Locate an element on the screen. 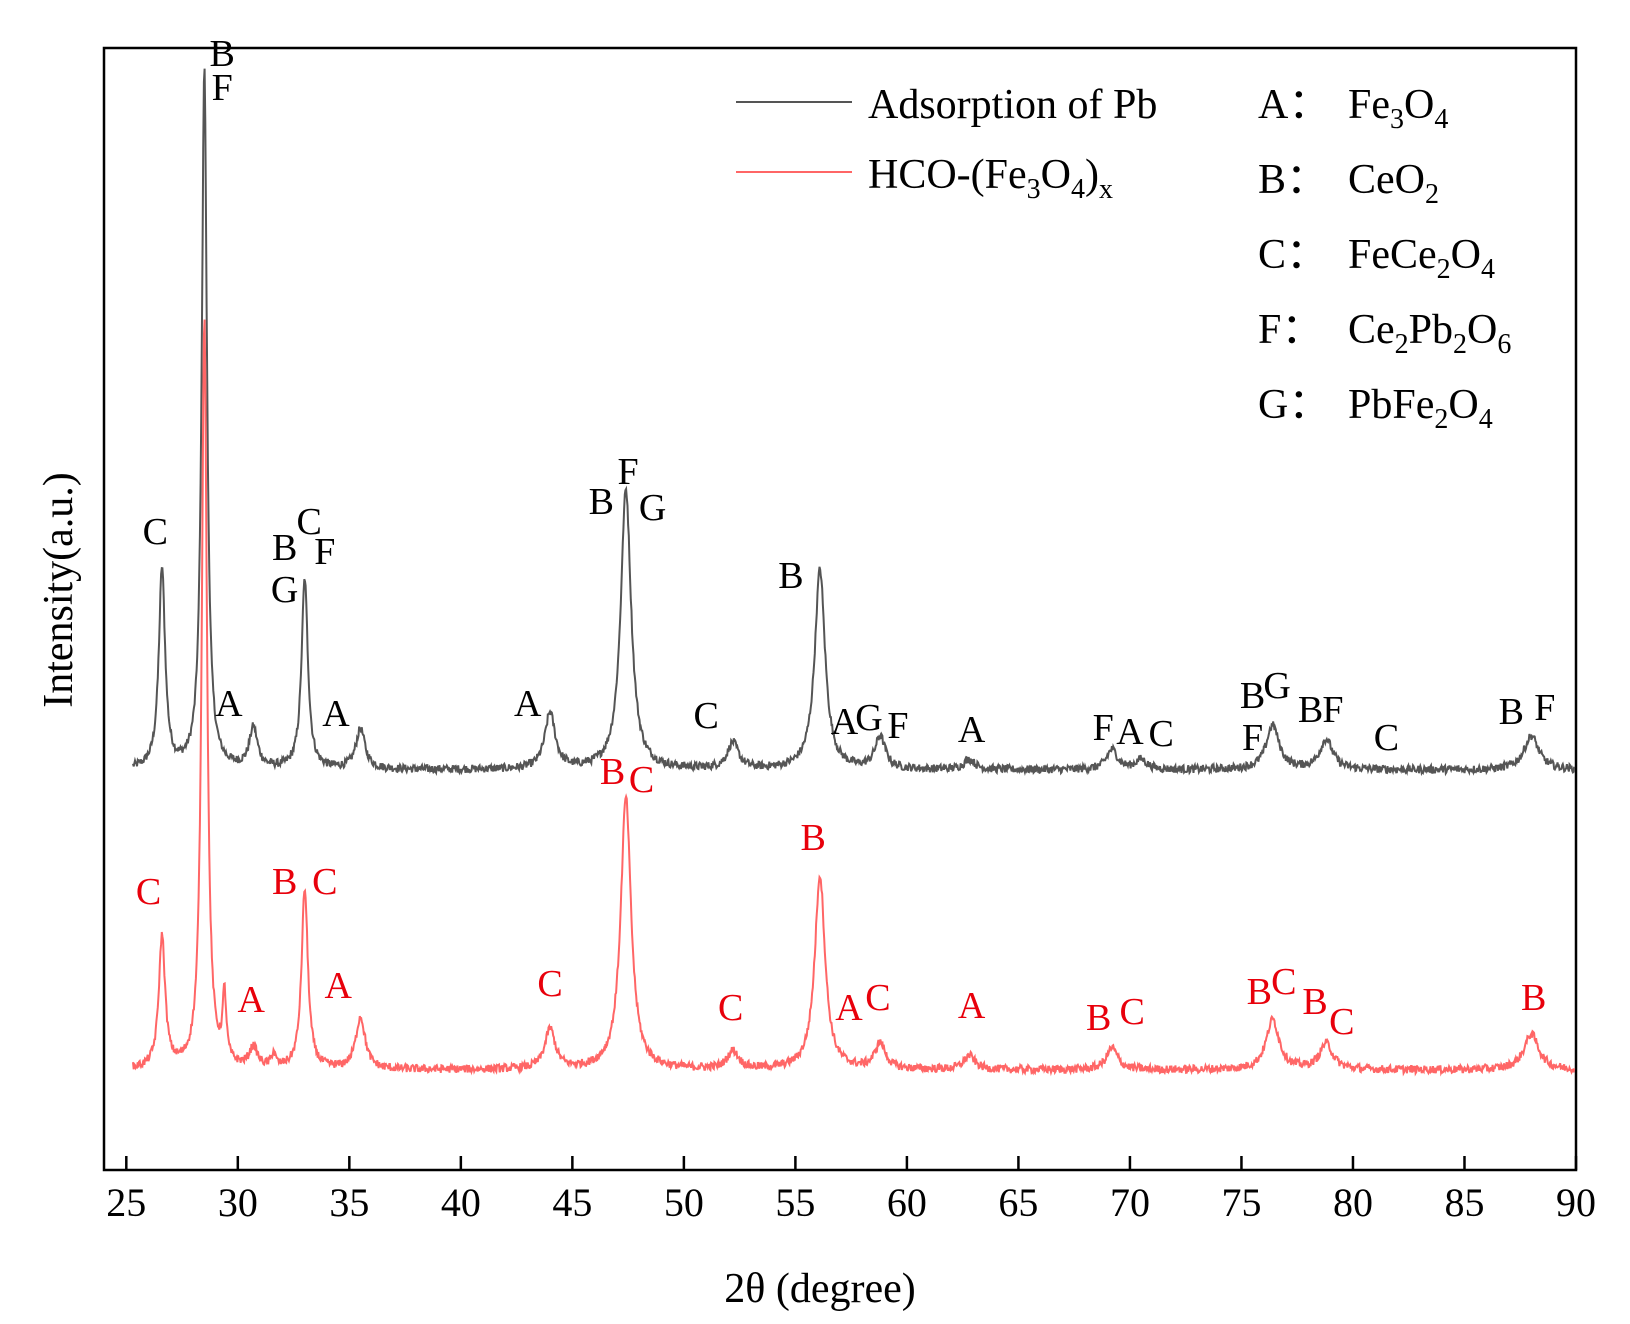 The height and width of the screenshot is (1324, 1630). phase-entry: F： Ce2Pb2O6 is located at coordinates (1384, 333).